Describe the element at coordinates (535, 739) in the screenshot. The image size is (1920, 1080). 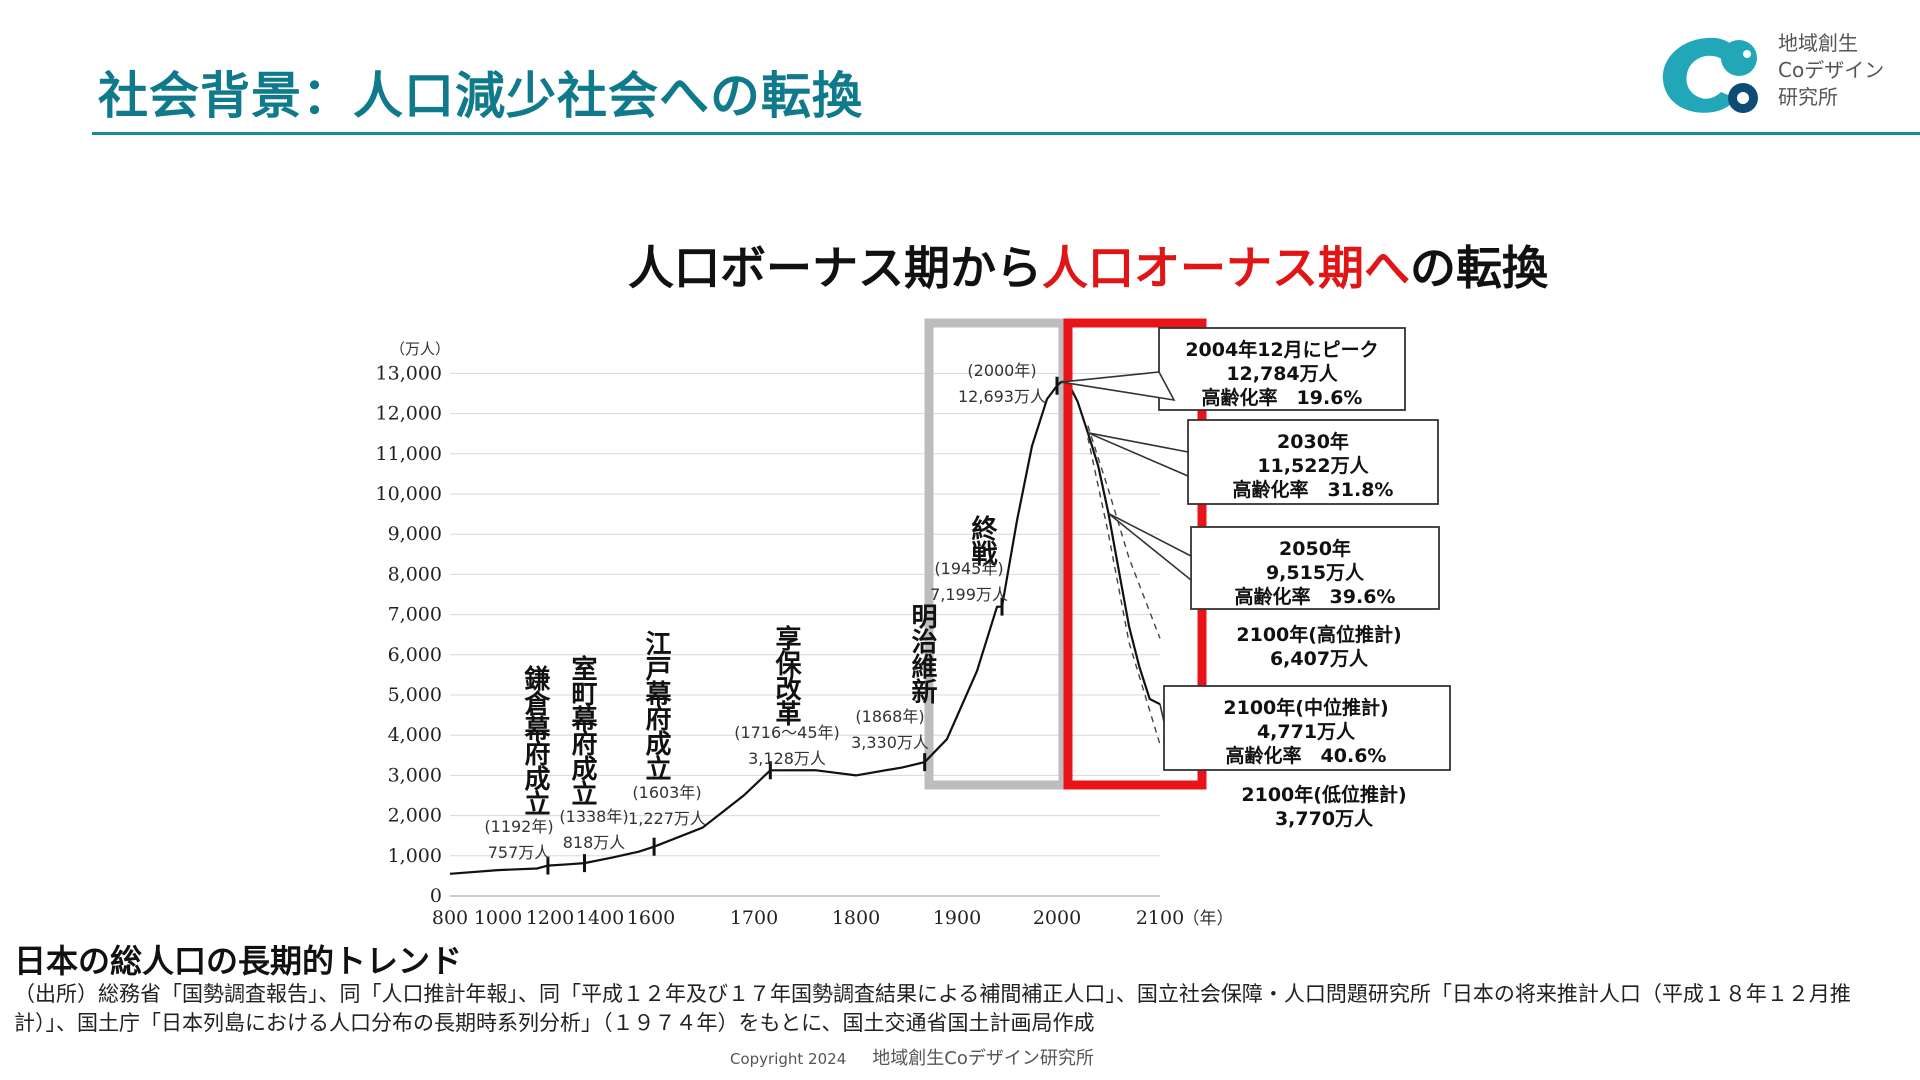
I see `era-event-label: 鎌倉幕府成立` at that location.